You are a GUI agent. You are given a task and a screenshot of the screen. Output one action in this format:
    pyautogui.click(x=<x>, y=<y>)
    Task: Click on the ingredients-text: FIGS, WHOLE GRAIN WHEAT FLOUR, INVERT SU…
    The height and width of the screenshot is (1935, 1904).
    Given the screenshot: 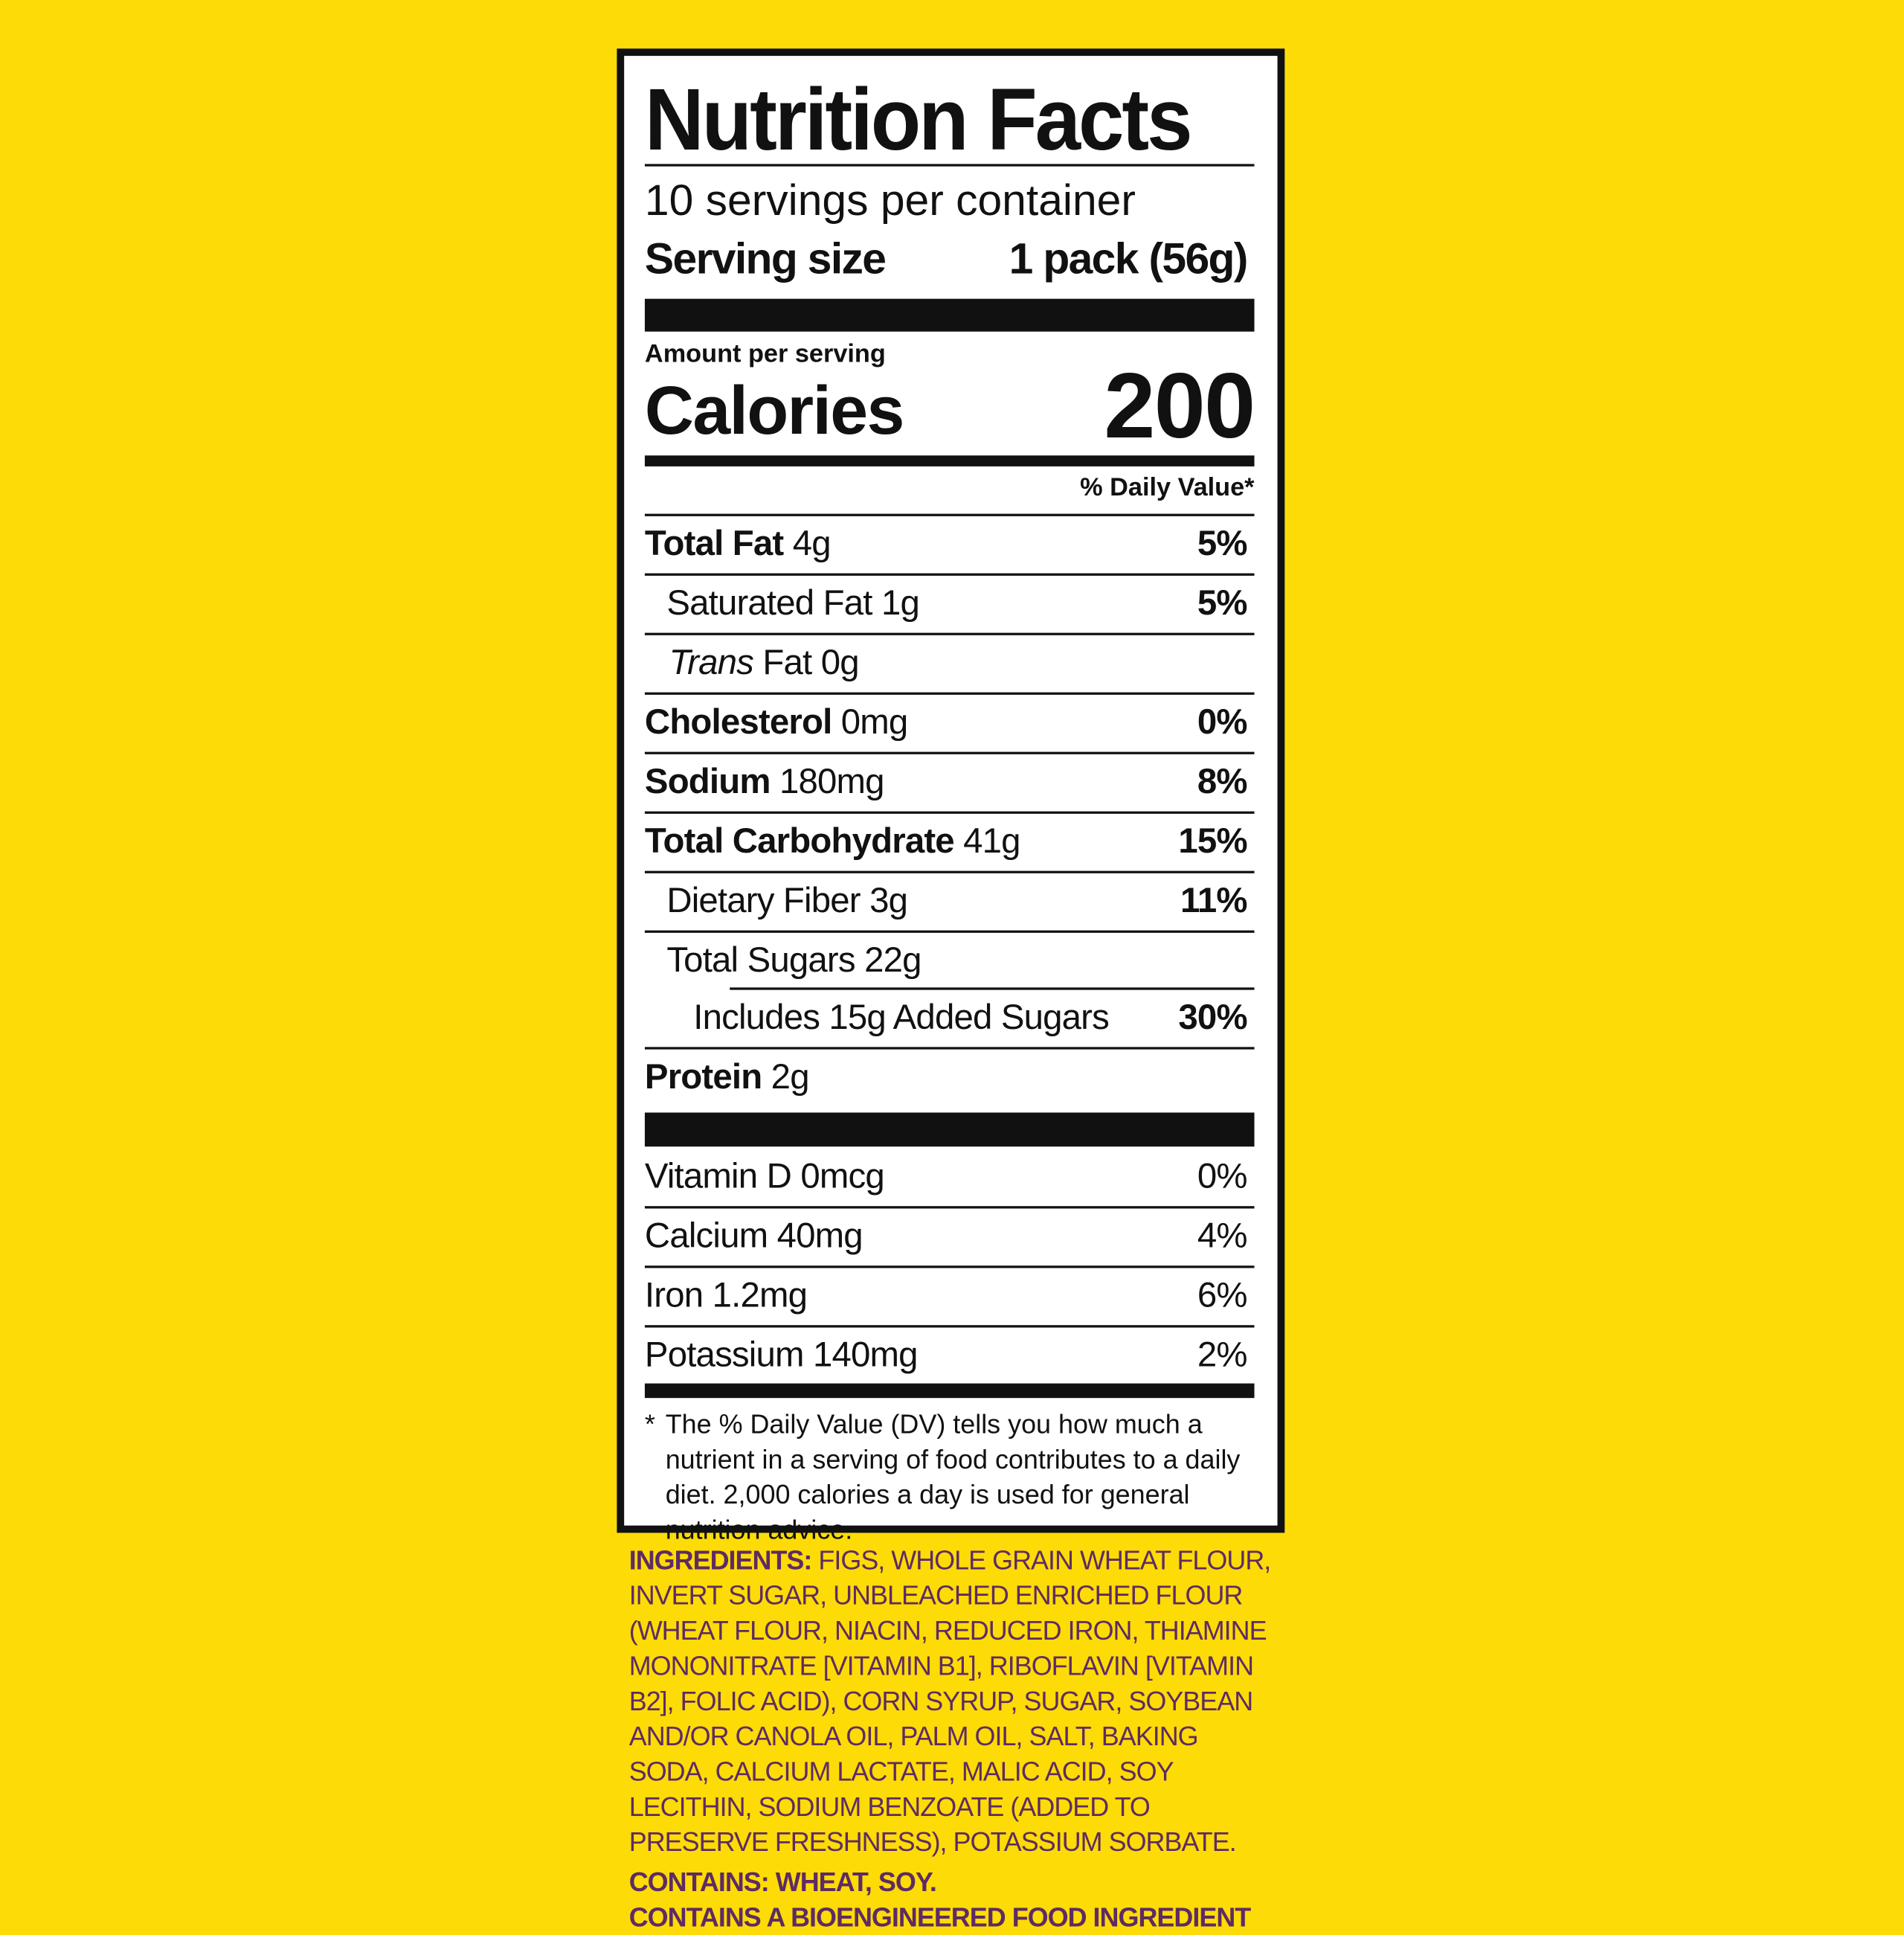 What is the action you would take?
    pyautogui.click(x=950, y=1701)
    